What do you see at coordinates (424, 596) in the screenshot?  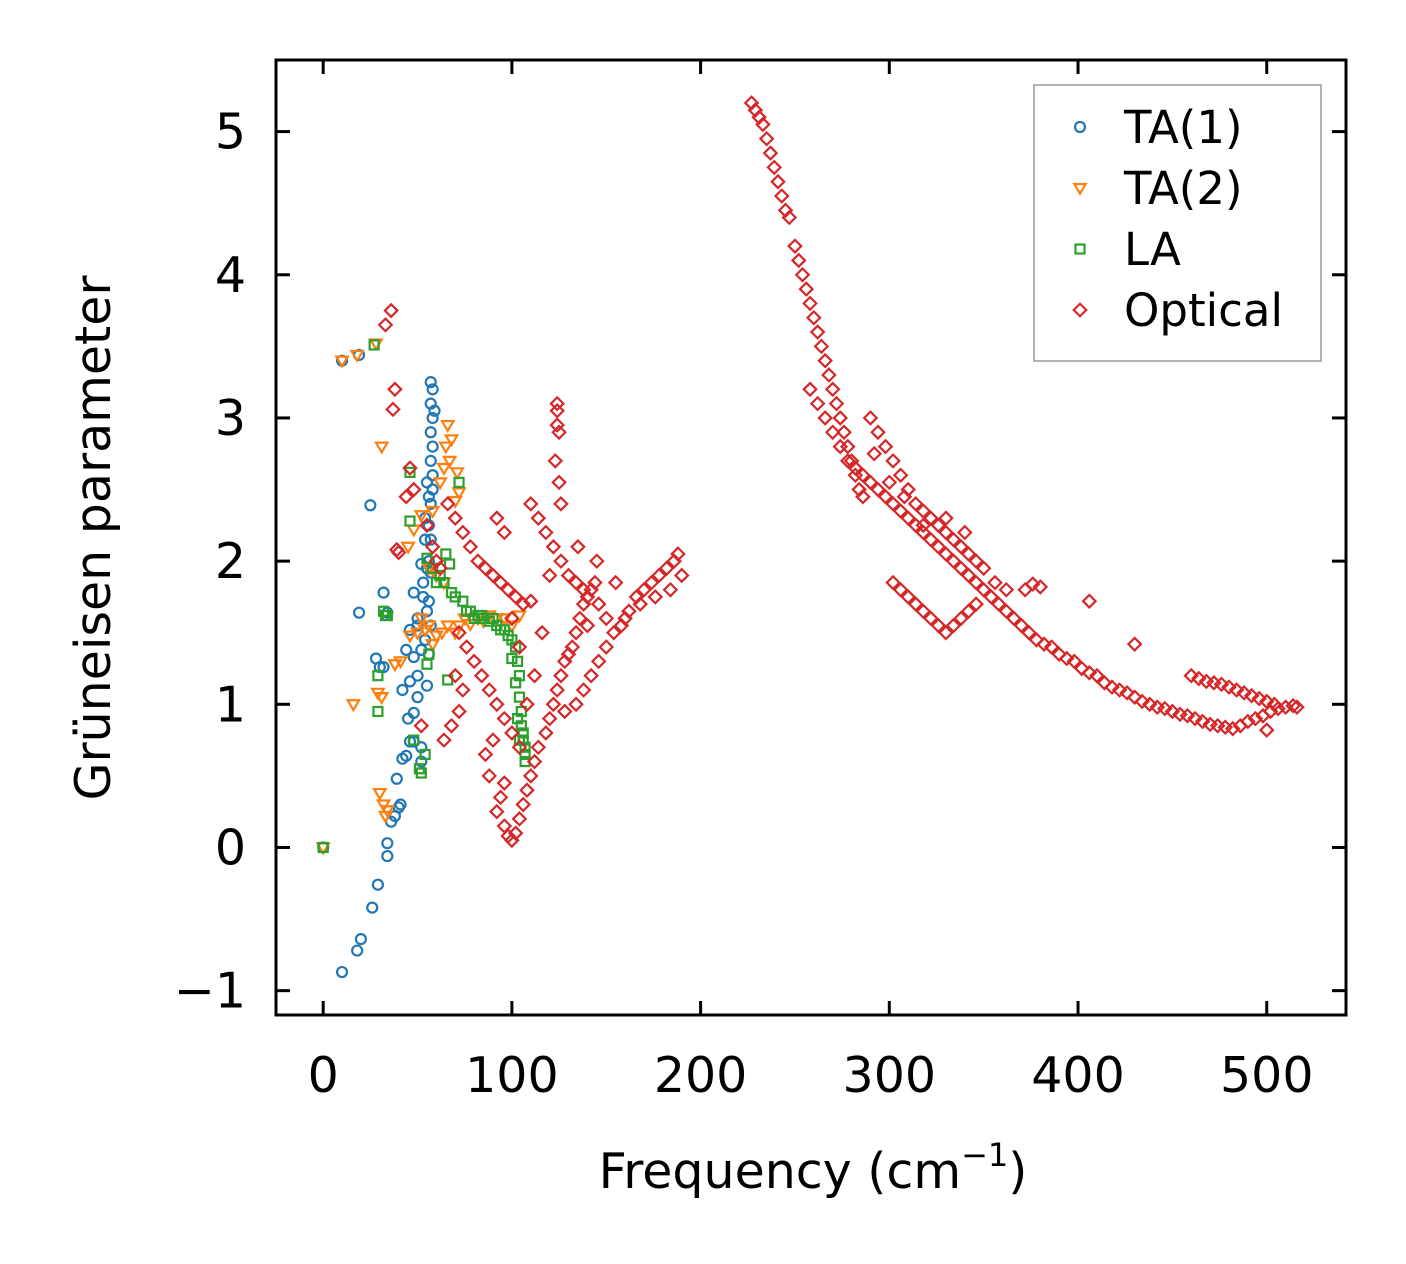 I see `series-la` at bounding box center [424, 596].